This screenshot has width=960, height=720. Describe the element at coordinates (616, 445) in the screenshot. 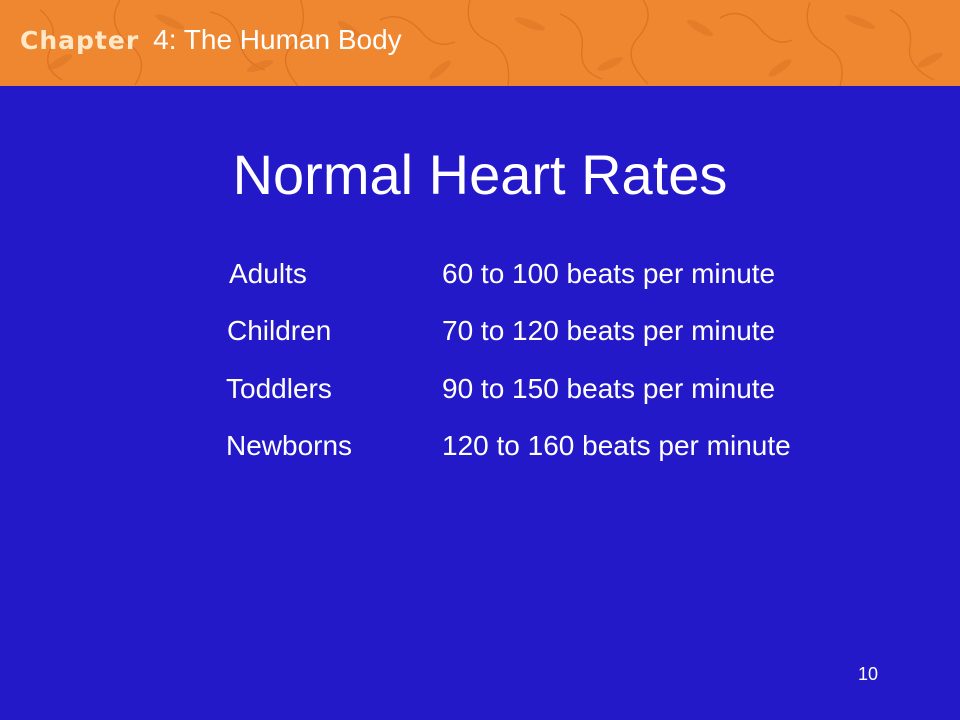

I see `rate-range-value: 120 to 160 beats per minute` at that location.